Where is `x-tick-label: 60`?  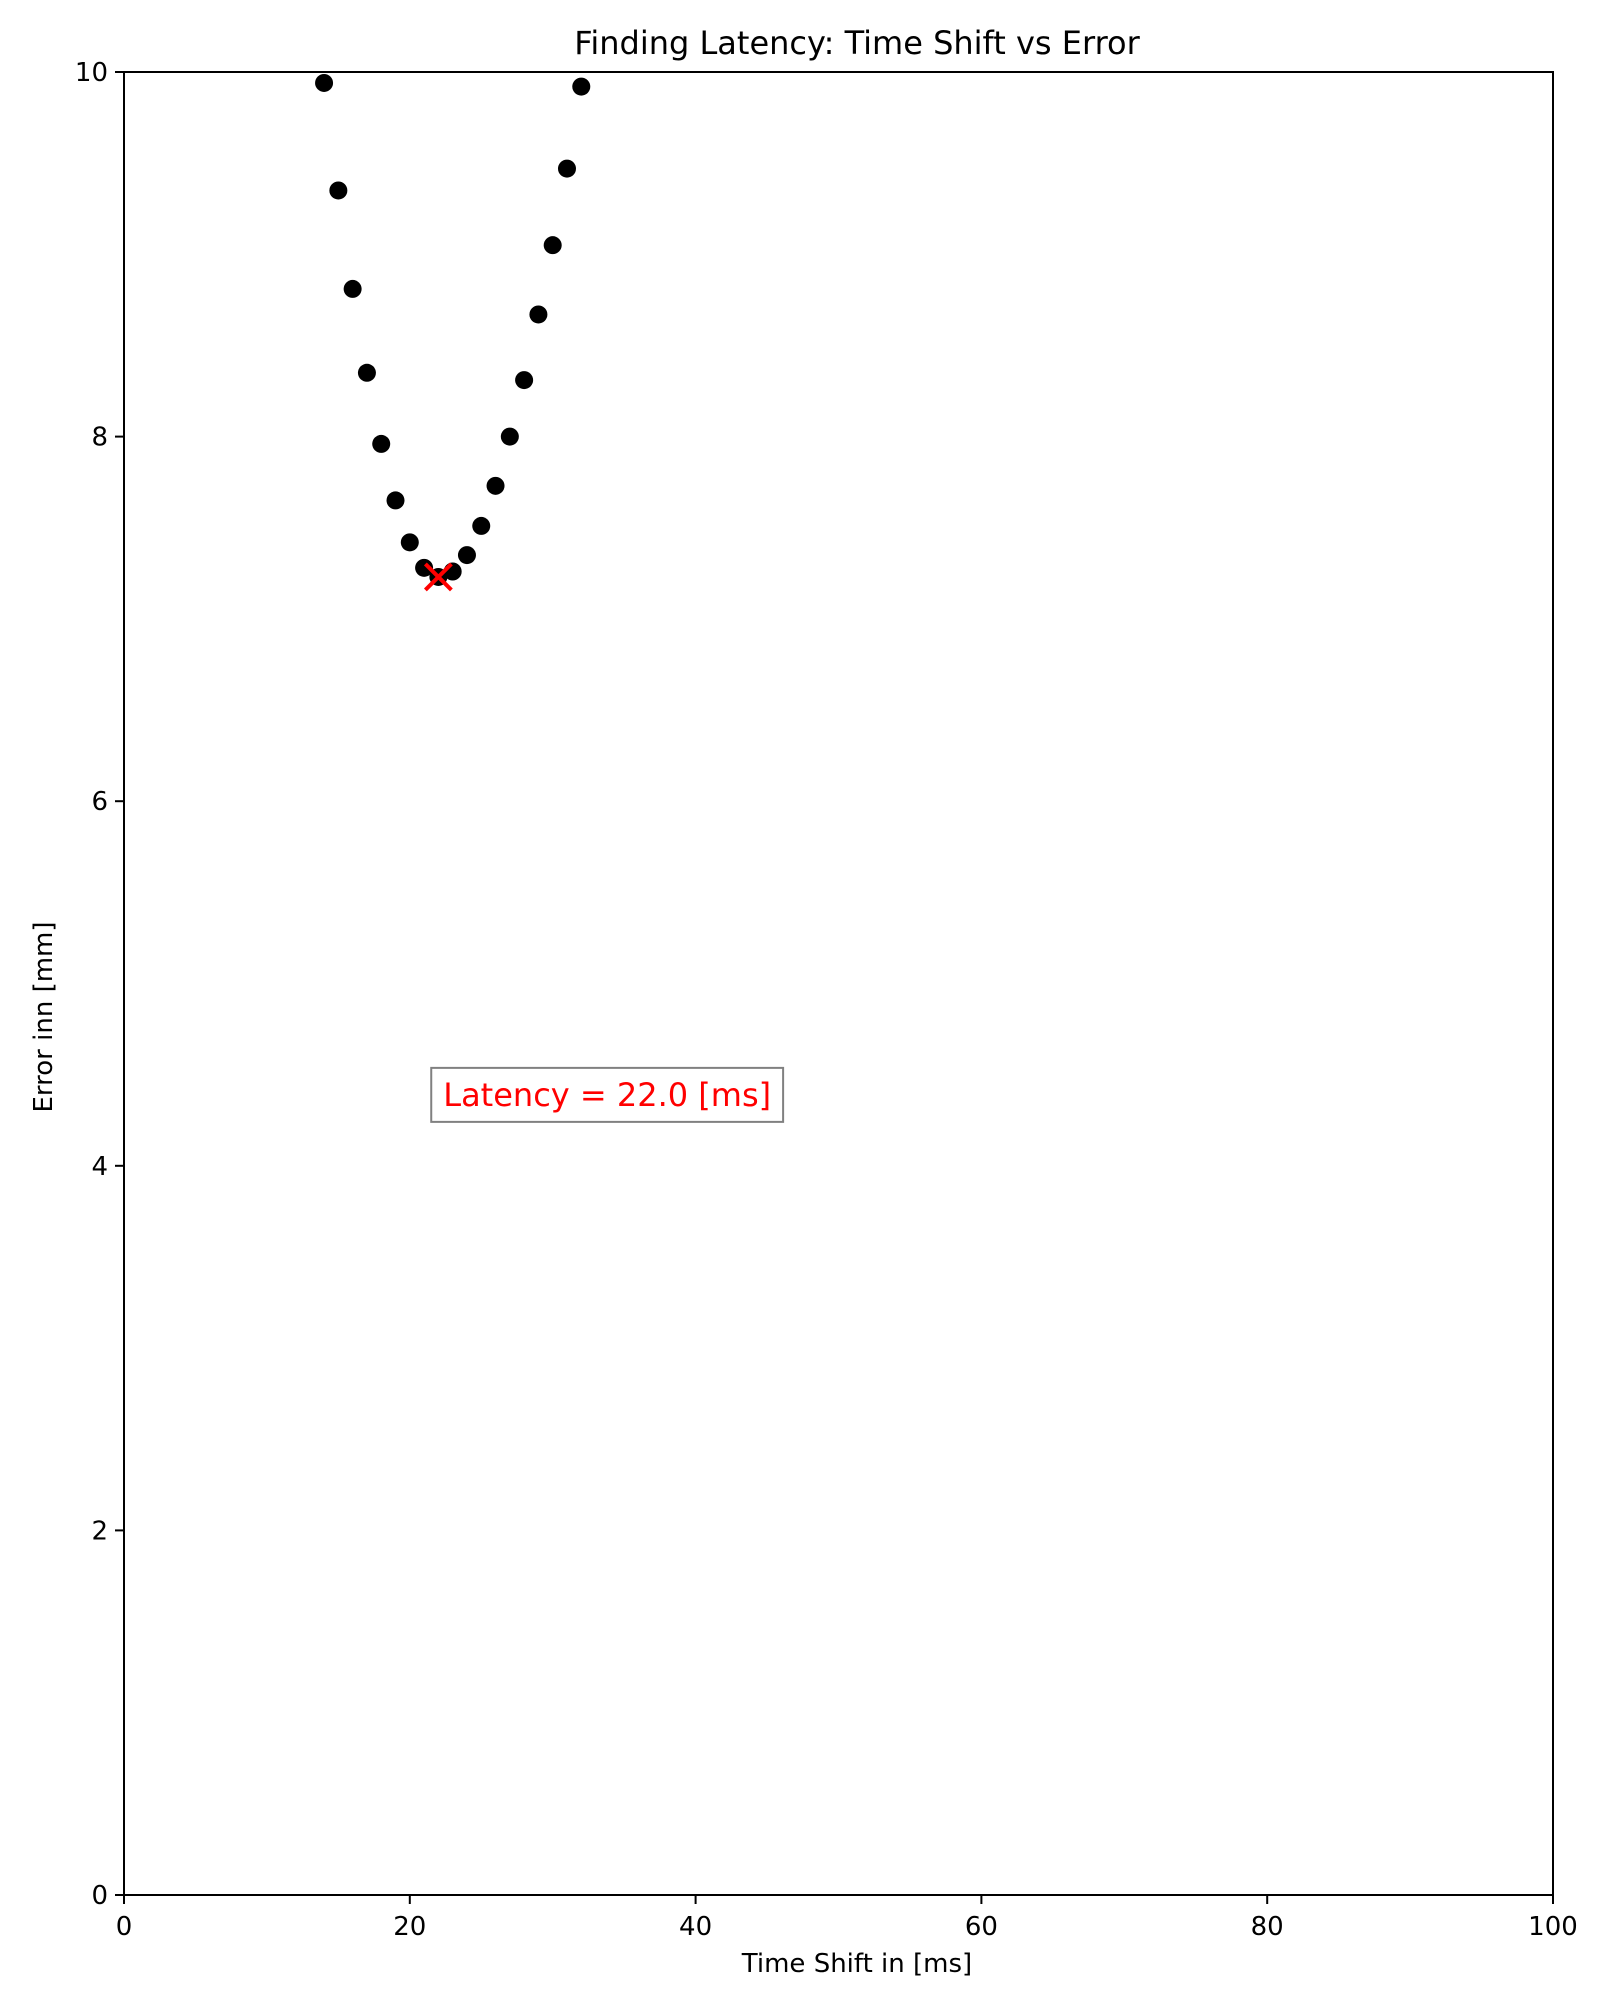
x-tick-label: 60 is located at coordinates (981, 1927).